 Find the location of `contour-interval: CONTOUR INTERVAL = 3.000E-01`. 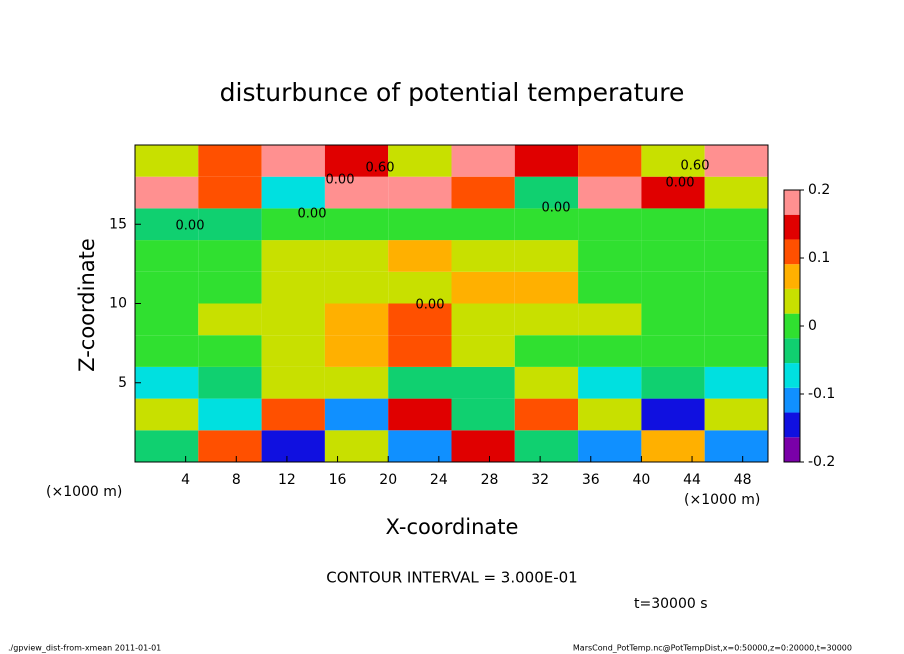

contour-interval: CONTOUR INTERVAL = 3.000E-01 is located at coordinates (451, 578).